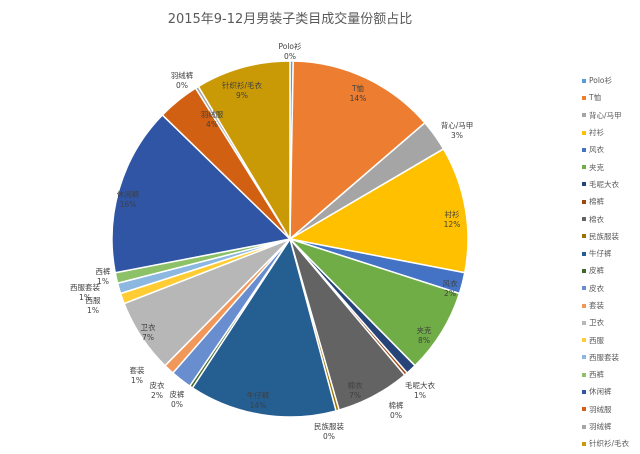  What do you see at coordinates (450, 283) in the screenshot?
I see `slice-label-name: 风衣` at bounding box center [450, 283].